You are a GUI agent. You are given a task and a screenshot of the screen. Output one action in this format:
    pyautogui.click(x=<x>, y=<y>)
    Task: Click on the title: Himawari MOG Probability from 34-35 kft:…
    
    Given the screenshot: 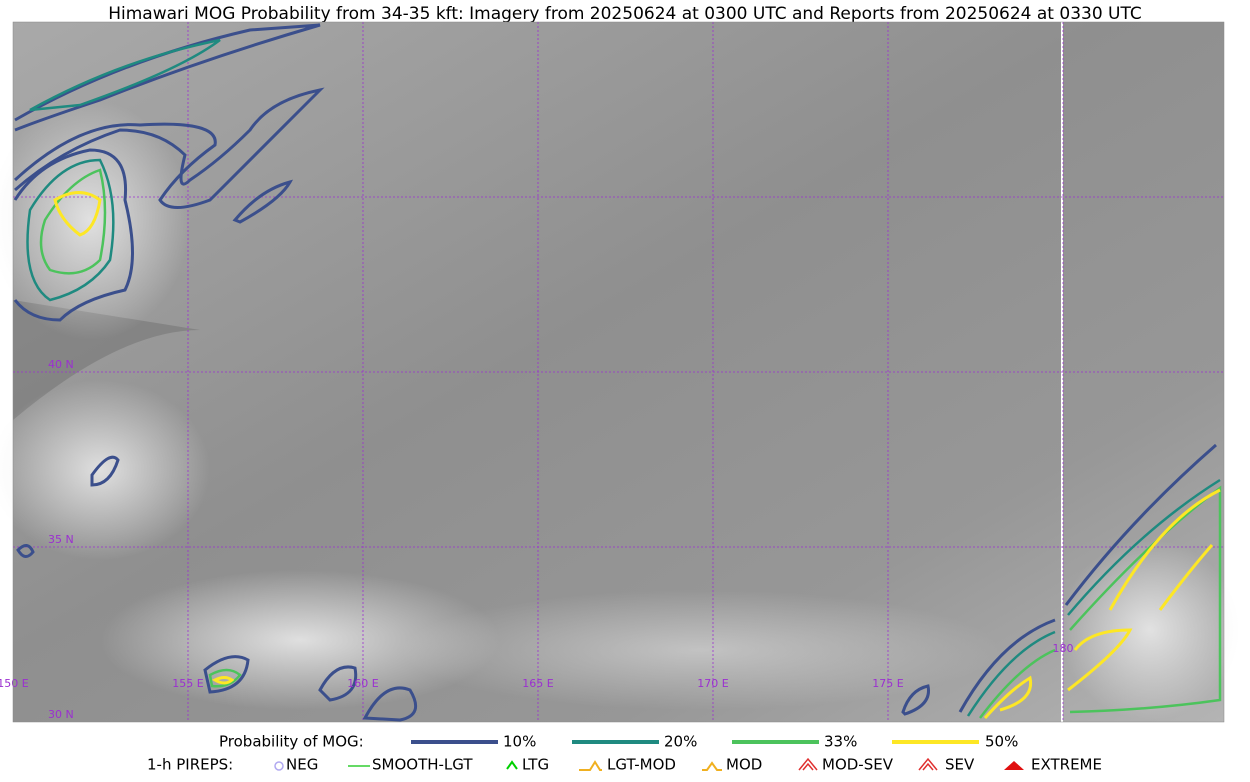 What is the action you would take?
    pyautogui.click(x=625, y=14)
    